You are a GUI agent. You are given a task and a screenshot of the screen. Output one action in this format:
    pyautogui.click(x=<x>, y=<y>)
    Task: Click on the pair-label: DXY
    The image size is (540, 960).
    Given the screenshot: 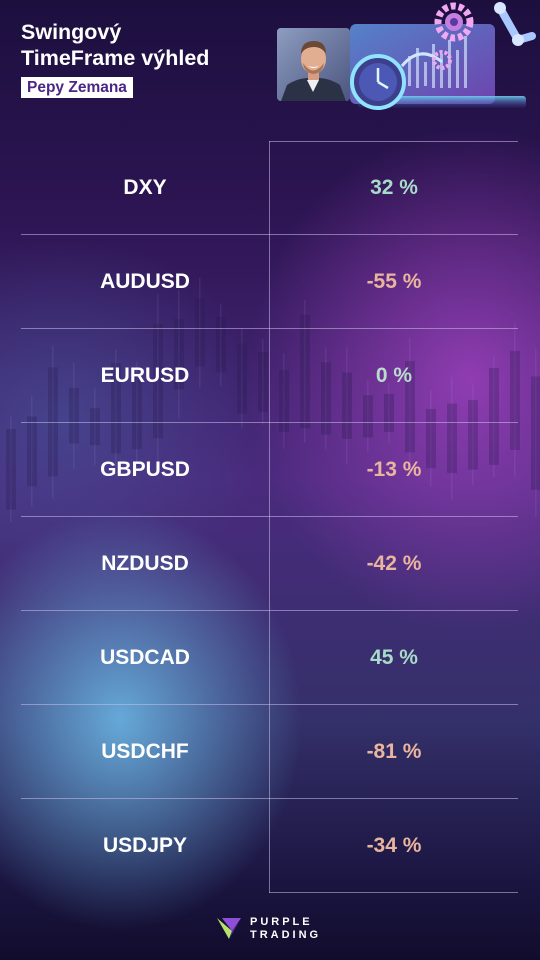 What is the action you would take?
    pyautogui.click(x=145, y=188)
    